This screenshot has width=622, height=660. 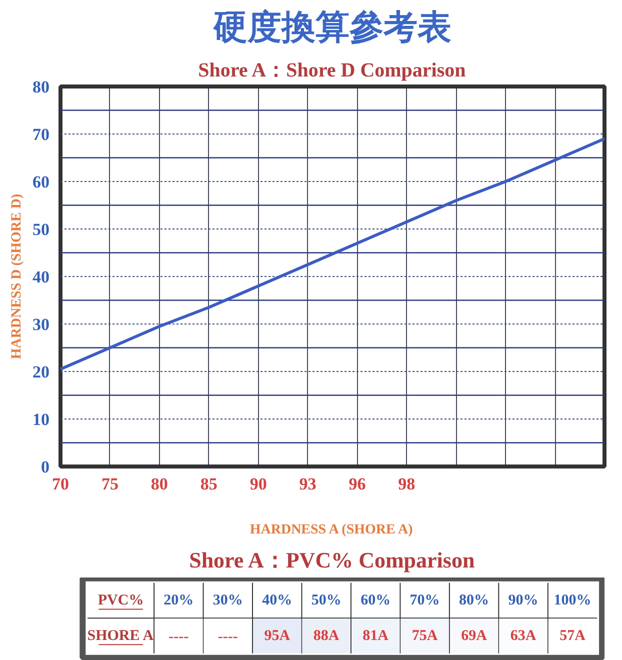 I want to click on x-axis-title: PVC%, so click(x=121, y=600).